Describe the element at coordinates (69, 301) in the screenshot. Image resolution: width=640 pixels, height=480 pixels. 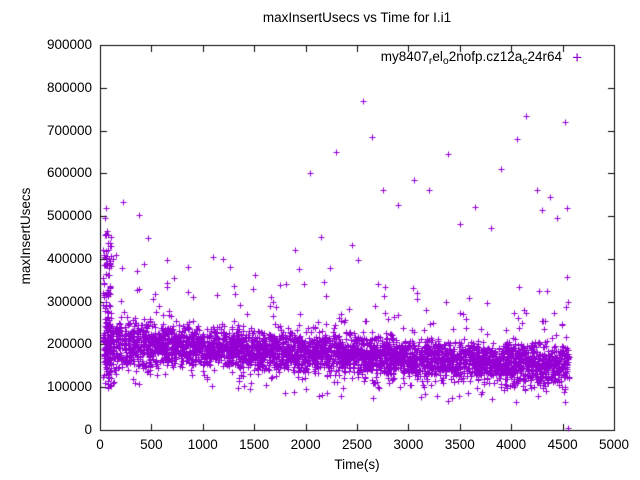
I see `y-tick-label-3: 300000` at that location.